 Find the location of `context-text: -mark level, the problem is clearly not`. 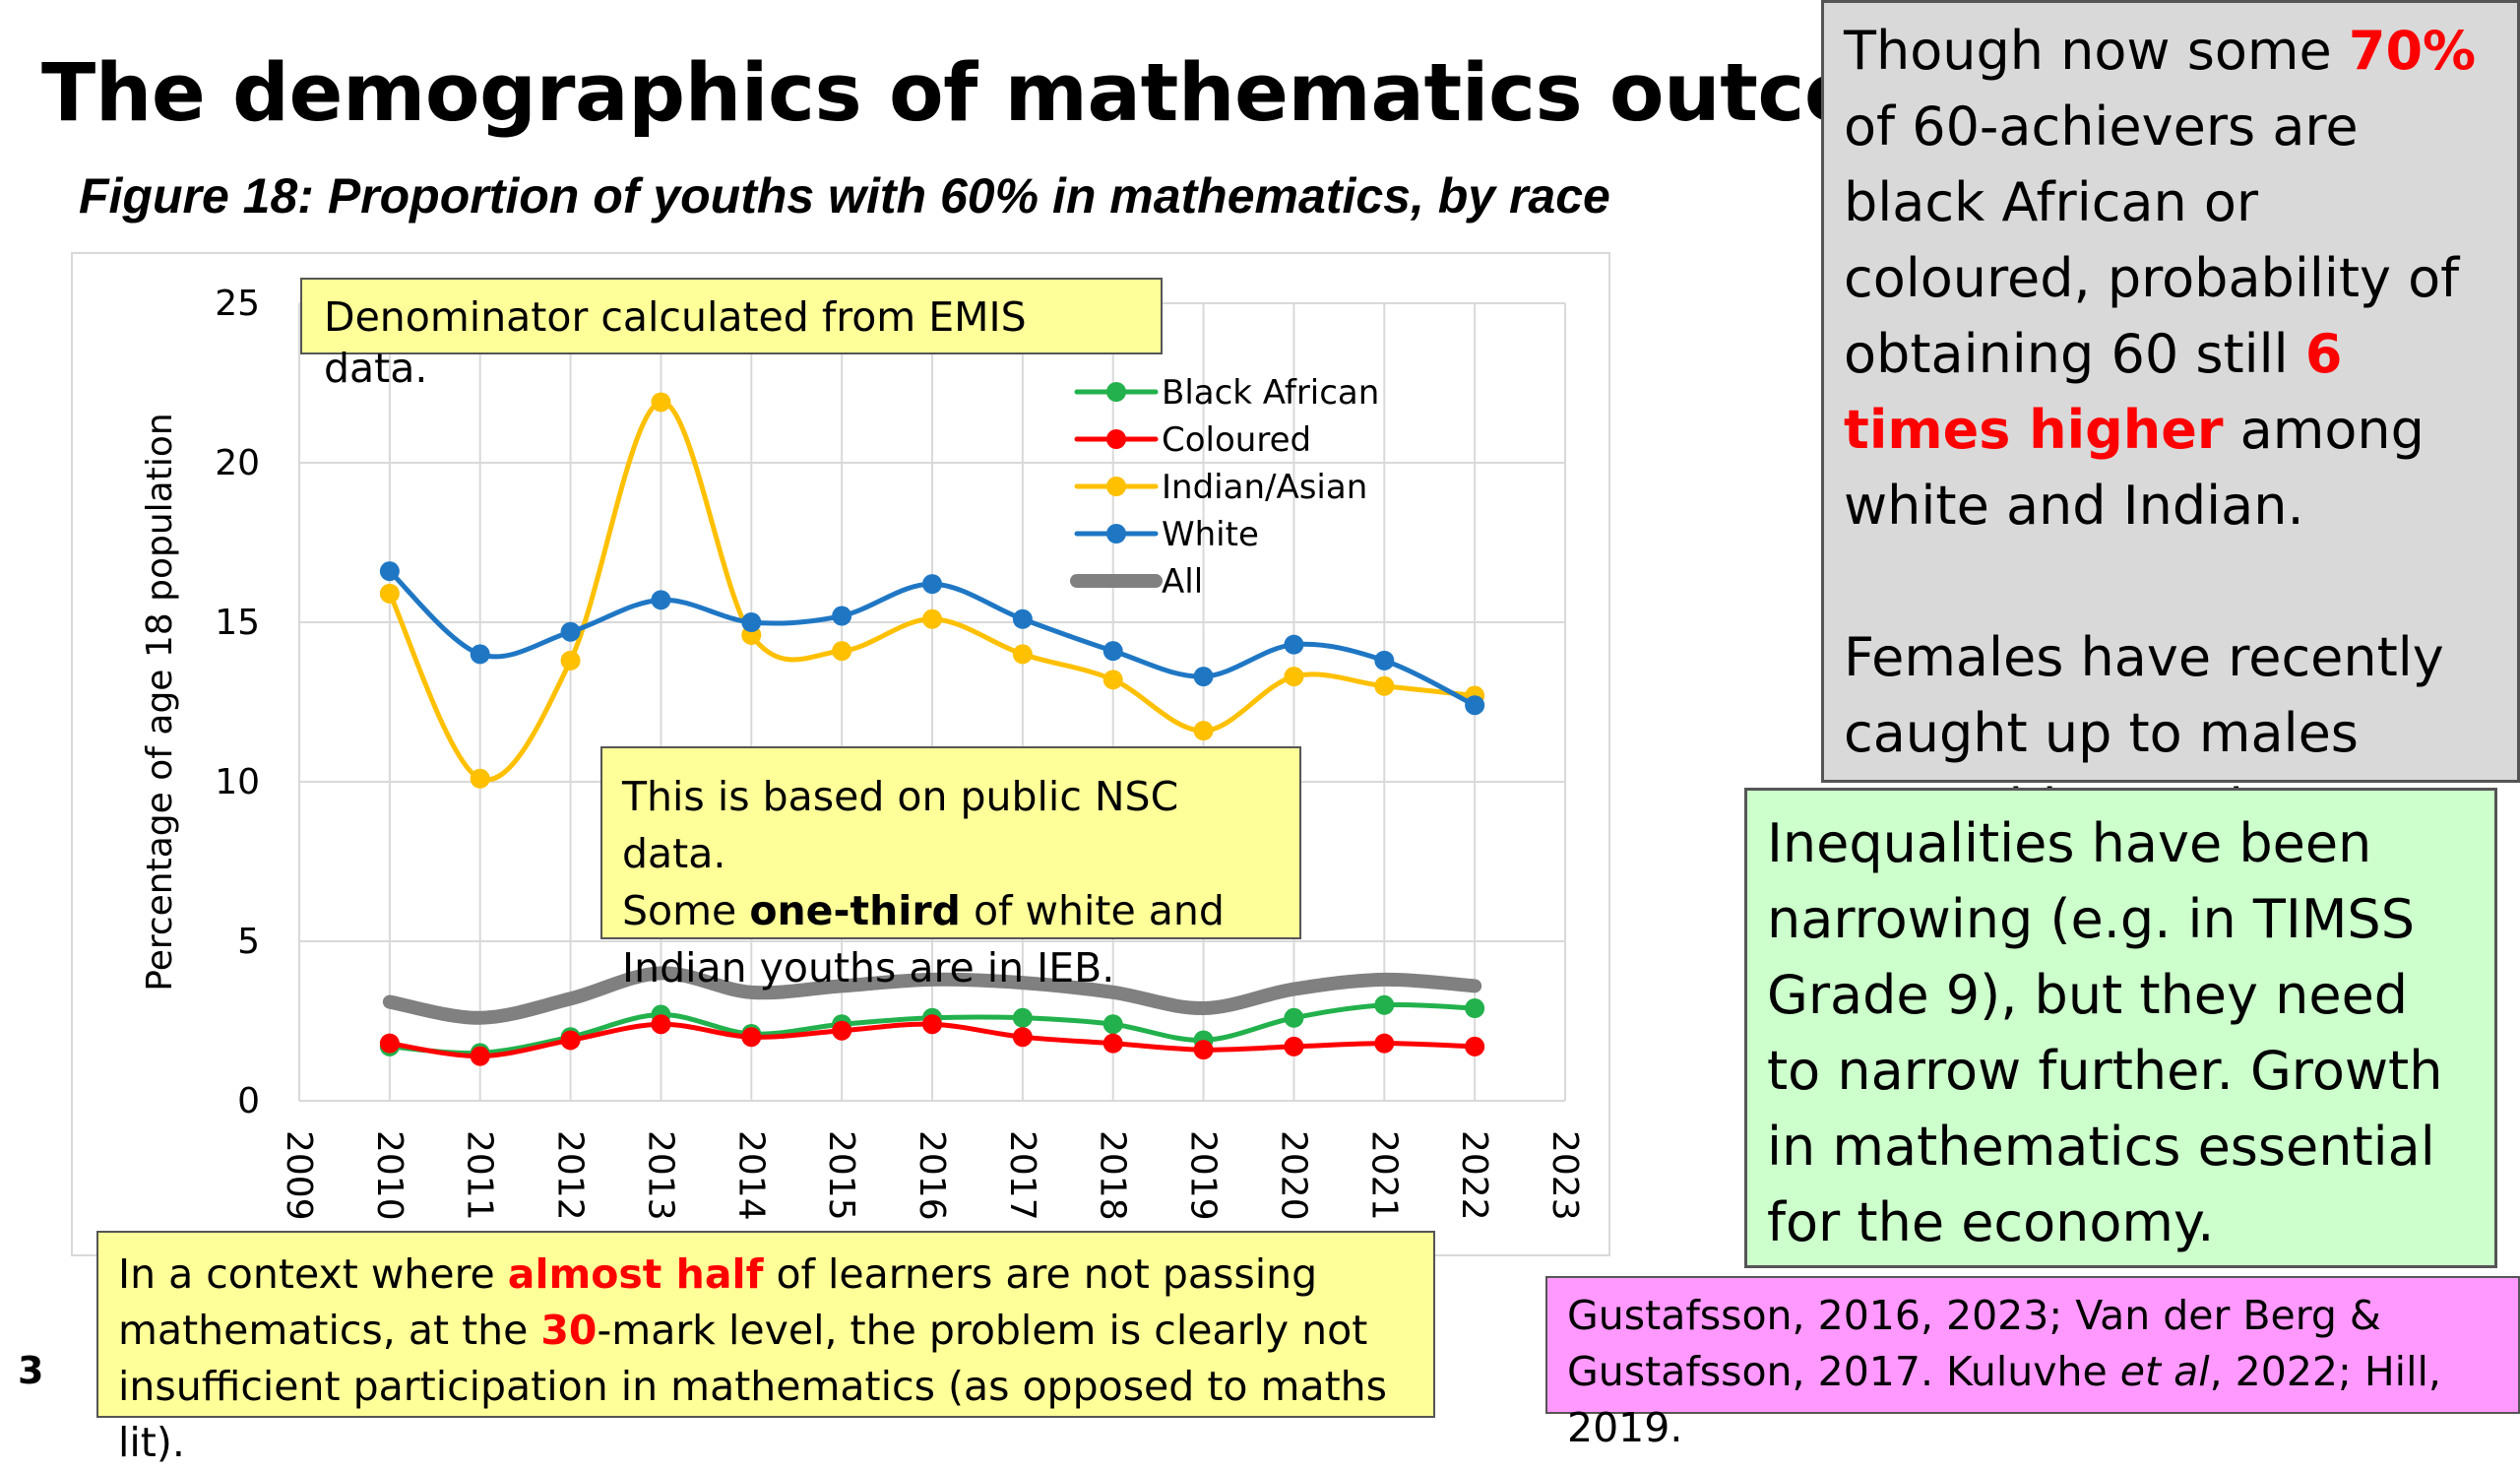

context-text: -mark level, the problem is clearly not is located at coordinates (982, 1330).